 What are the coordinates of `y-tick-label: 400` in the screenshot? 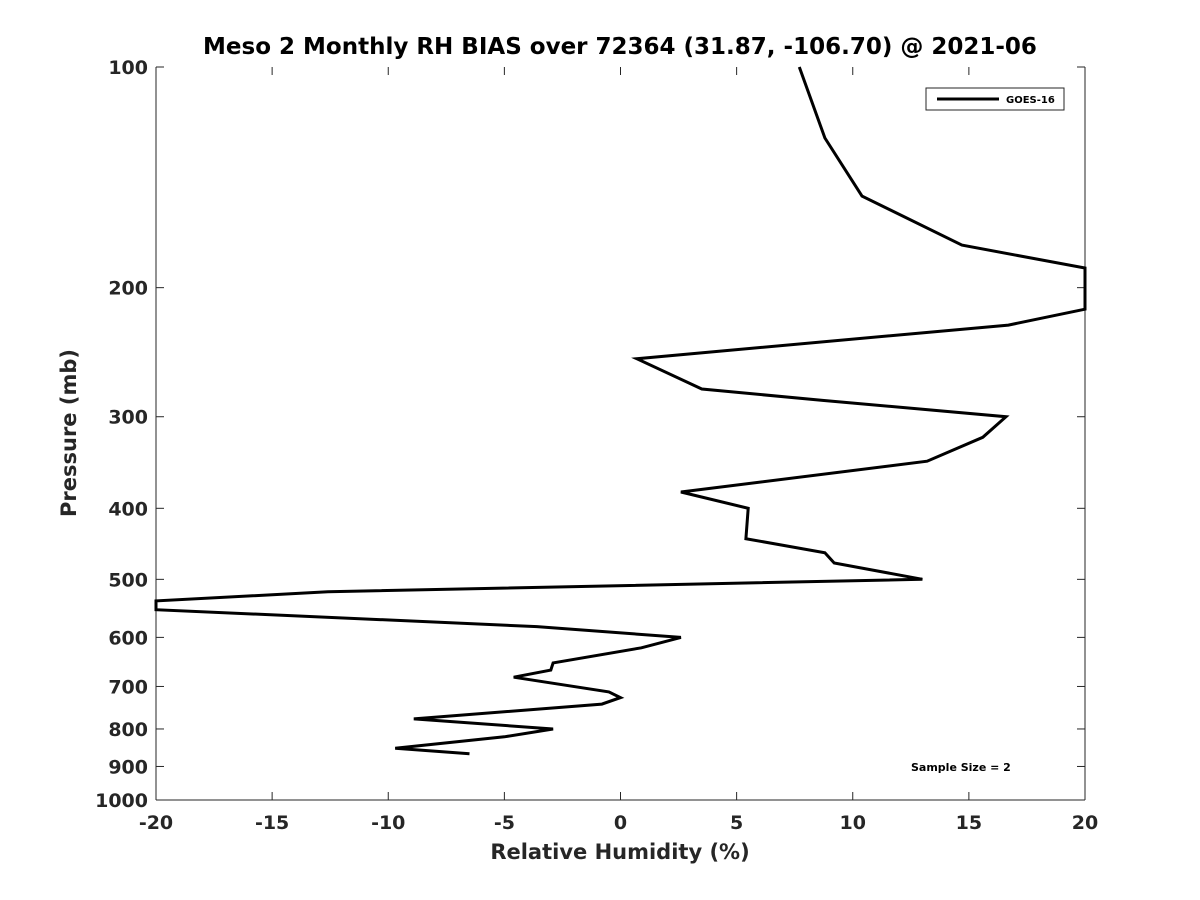 It's located at (128, 509).